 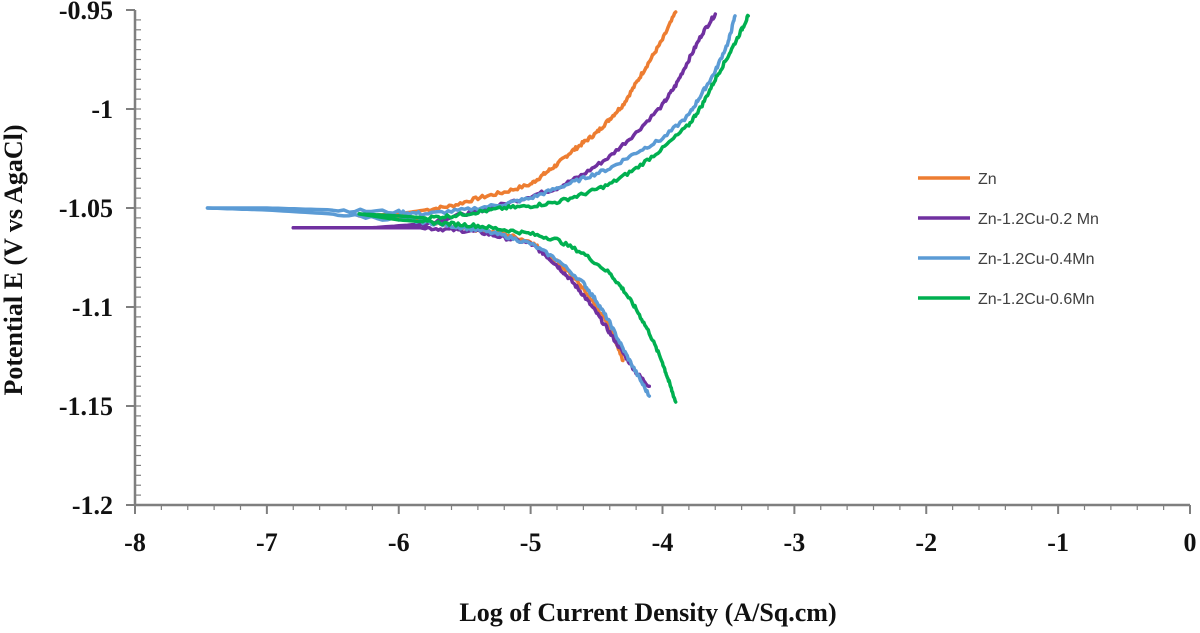 I want to click on legend-label: Zn, so click(x=987, y=179).